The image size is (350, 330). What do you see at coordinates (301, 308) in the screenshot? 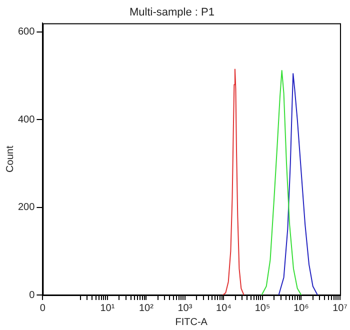
I see `x-tick-label: 10⁶` at bounding box center [301, 308].